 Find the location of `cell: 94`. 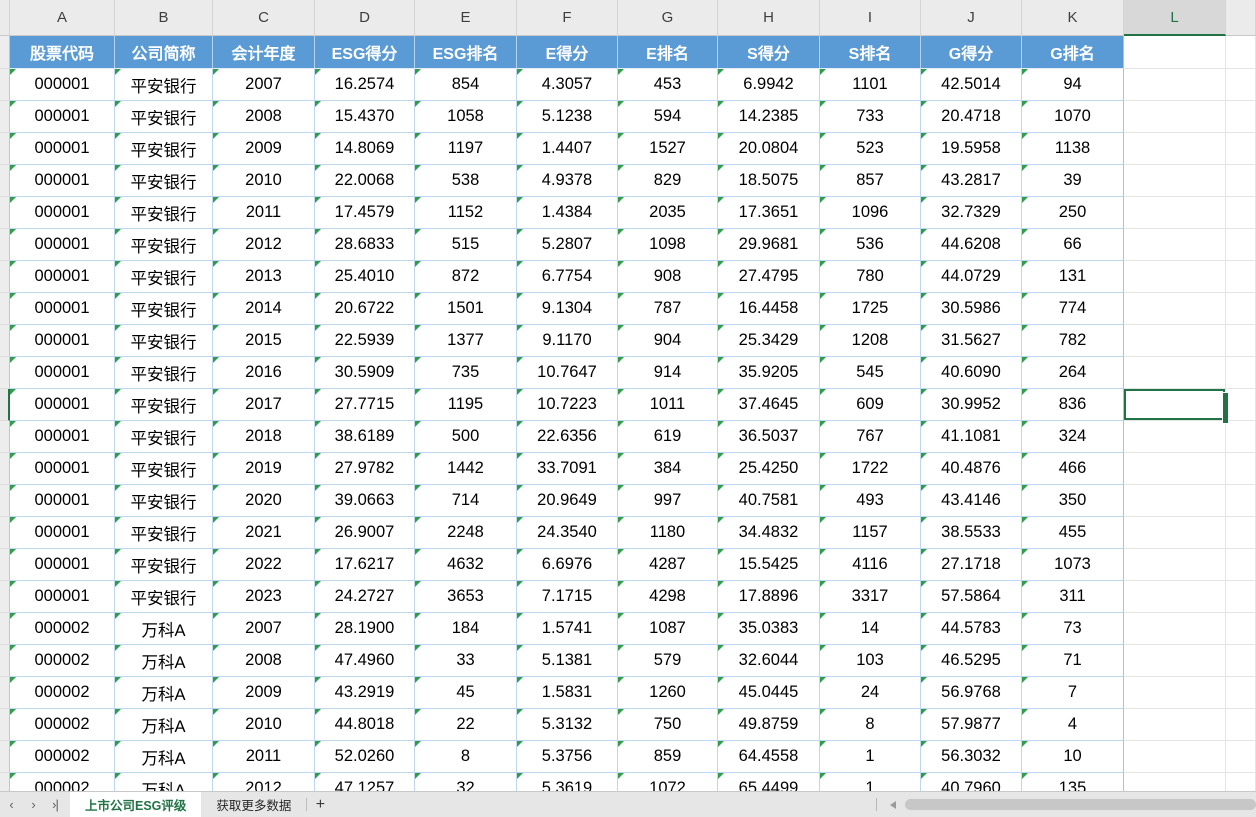

cell: 94 is located at coordinates (1073, 85).